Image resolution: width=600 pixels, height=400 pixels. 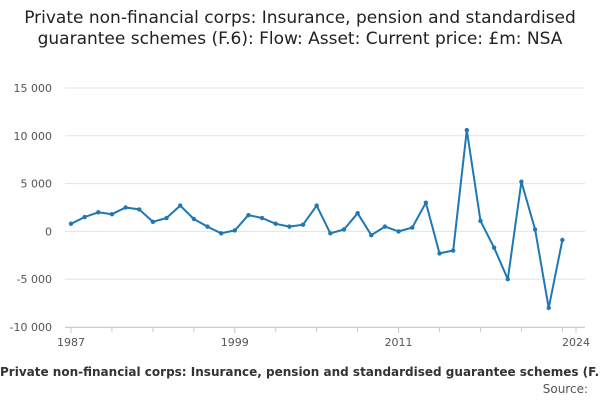 I want to click on y-tick-label: 5 000, so click(x=37, y=184).